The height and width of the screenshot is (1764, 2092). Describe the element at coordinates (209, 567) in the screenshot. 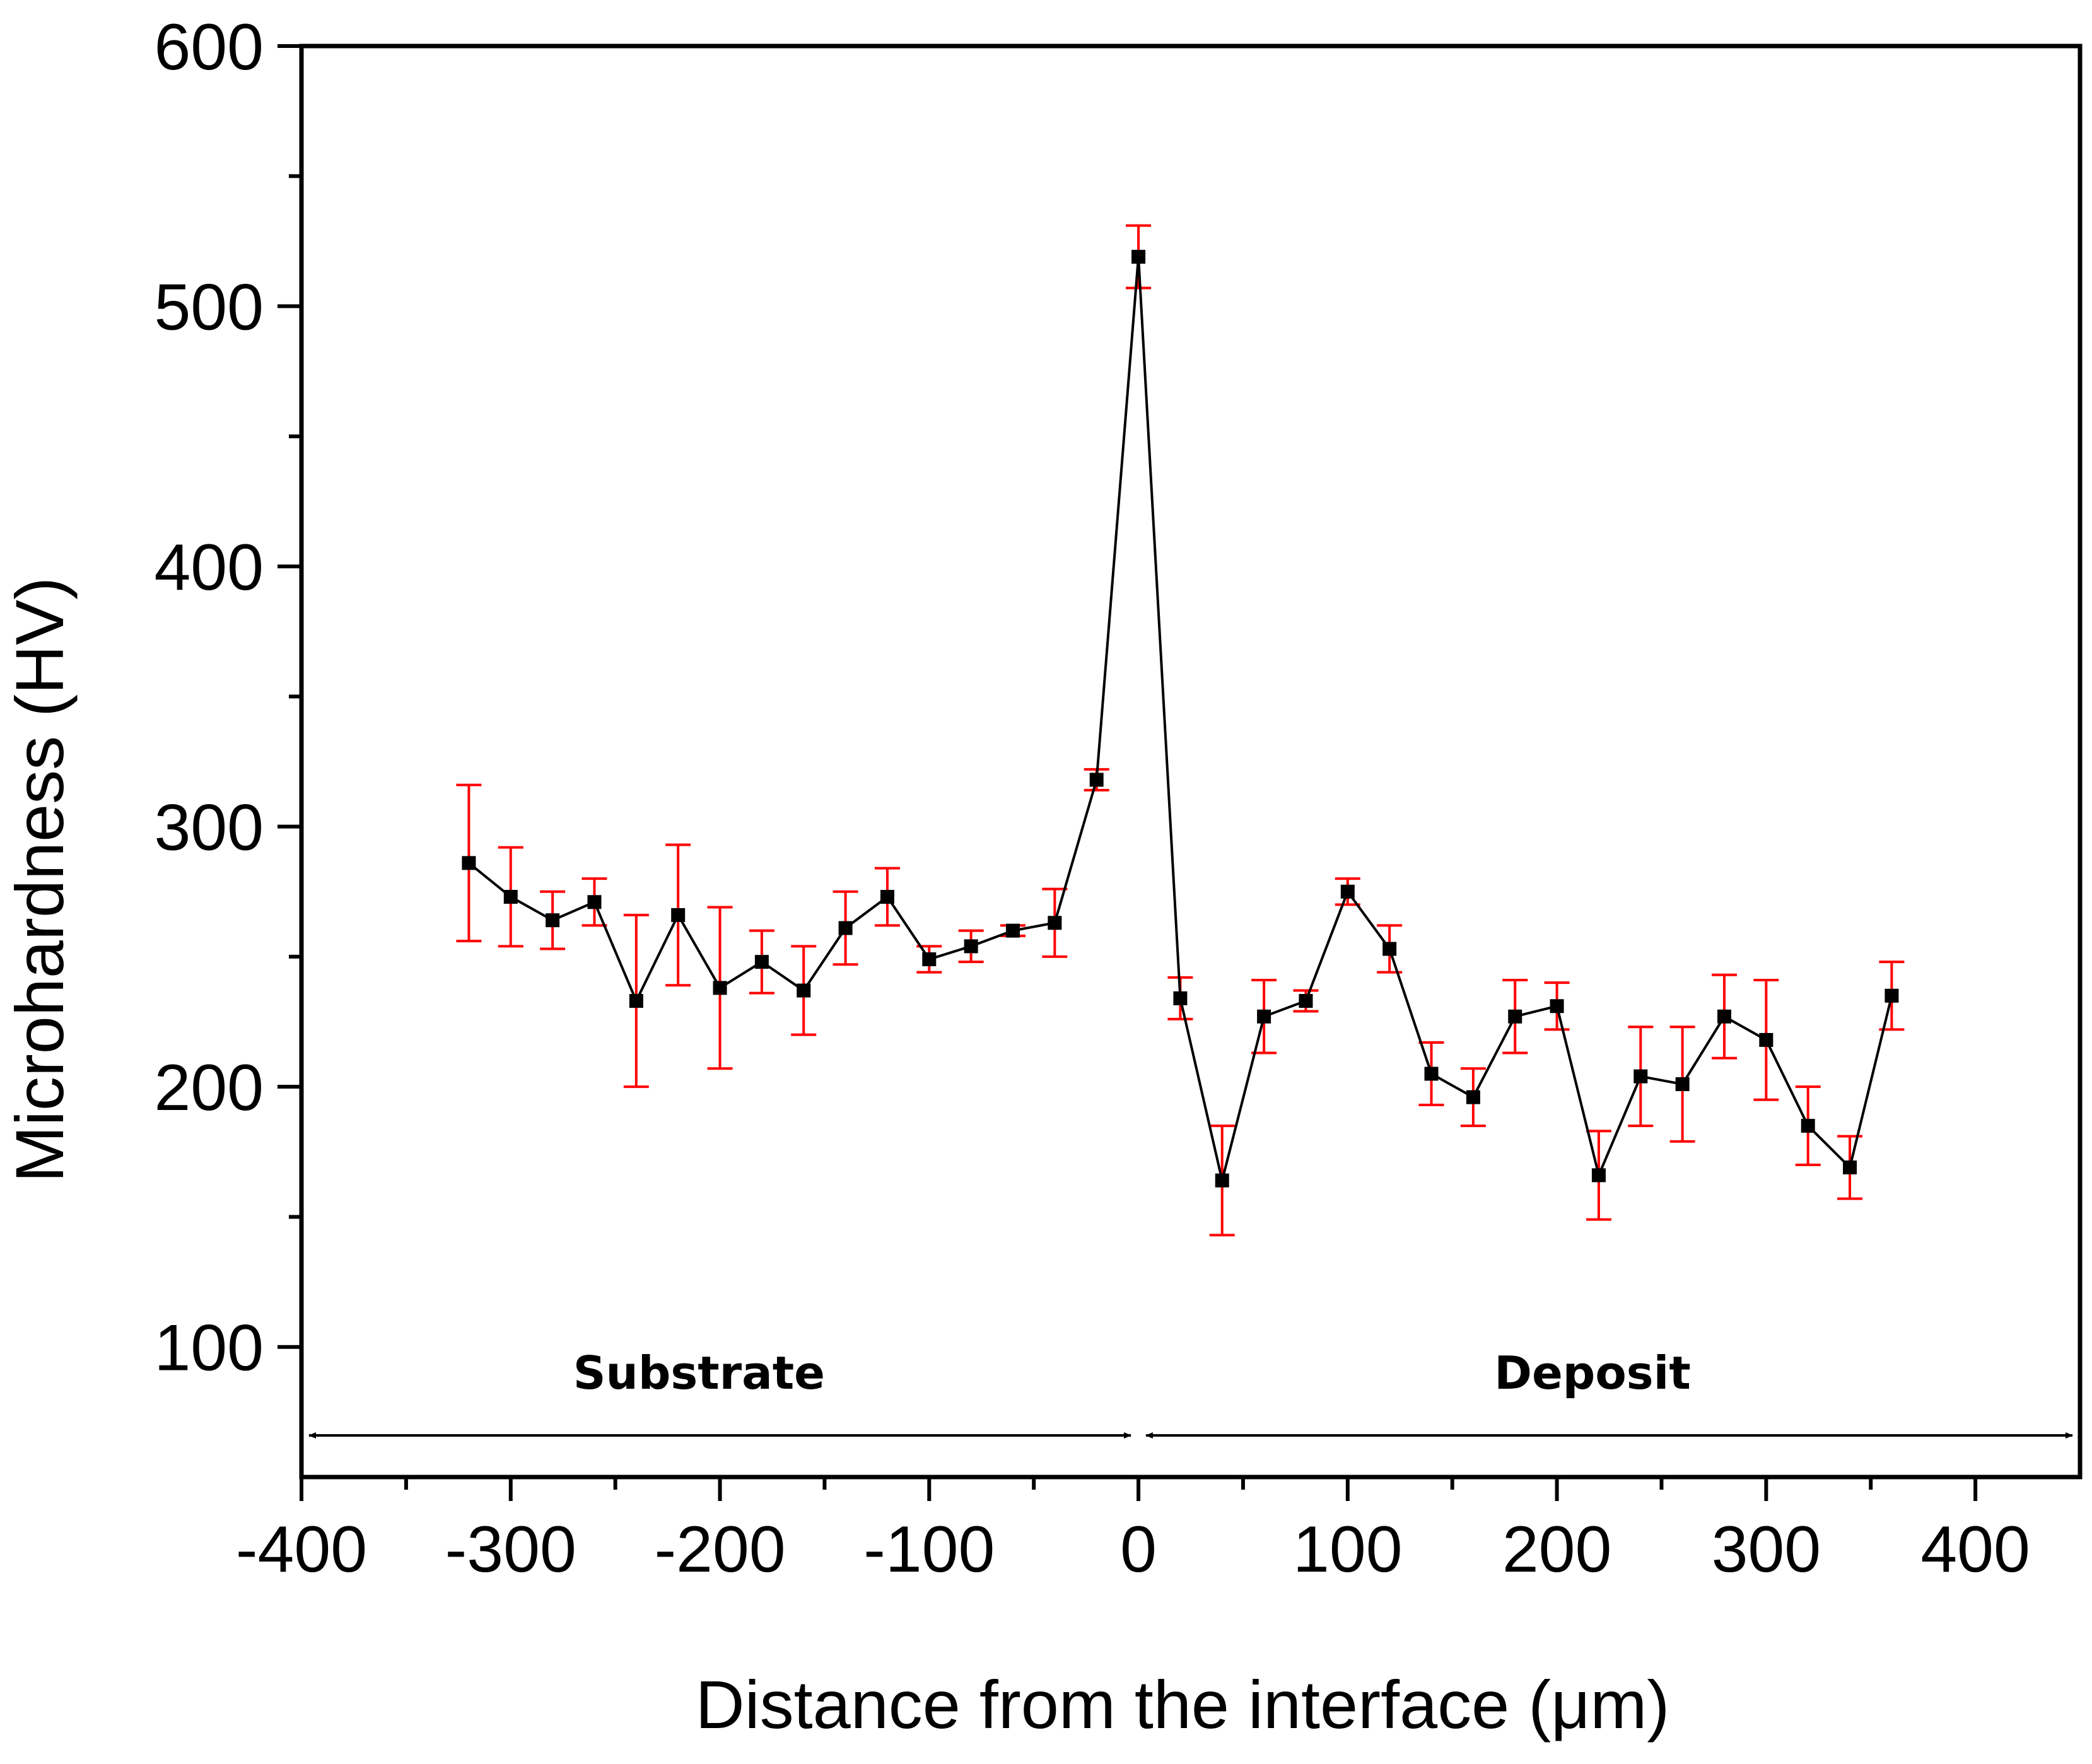

I see `y-tick-label: 400` at that location.